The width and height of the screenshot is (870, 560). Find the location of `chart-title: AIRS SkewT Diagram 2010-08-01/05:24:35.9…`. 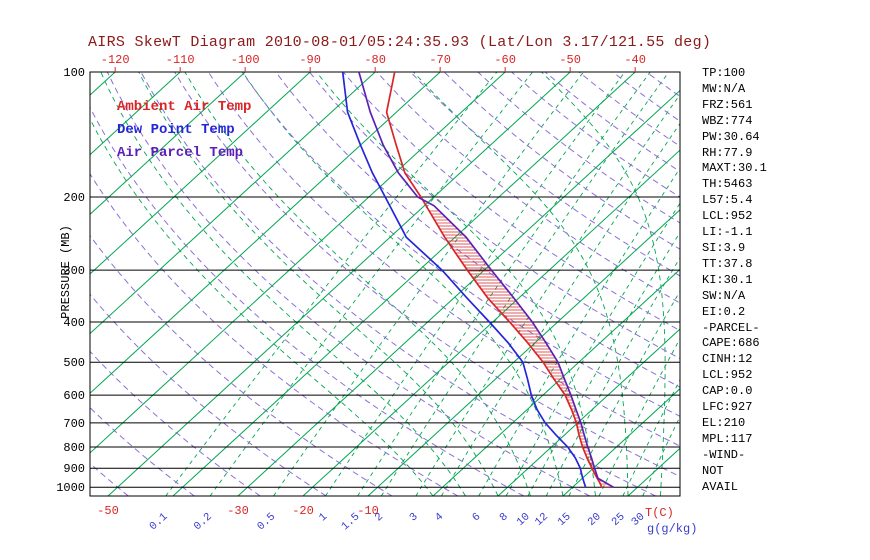

chart-title: AIRS SkewT Diagram 2010-08-01/05:24:35.9… is located at coordinates (400, 42).